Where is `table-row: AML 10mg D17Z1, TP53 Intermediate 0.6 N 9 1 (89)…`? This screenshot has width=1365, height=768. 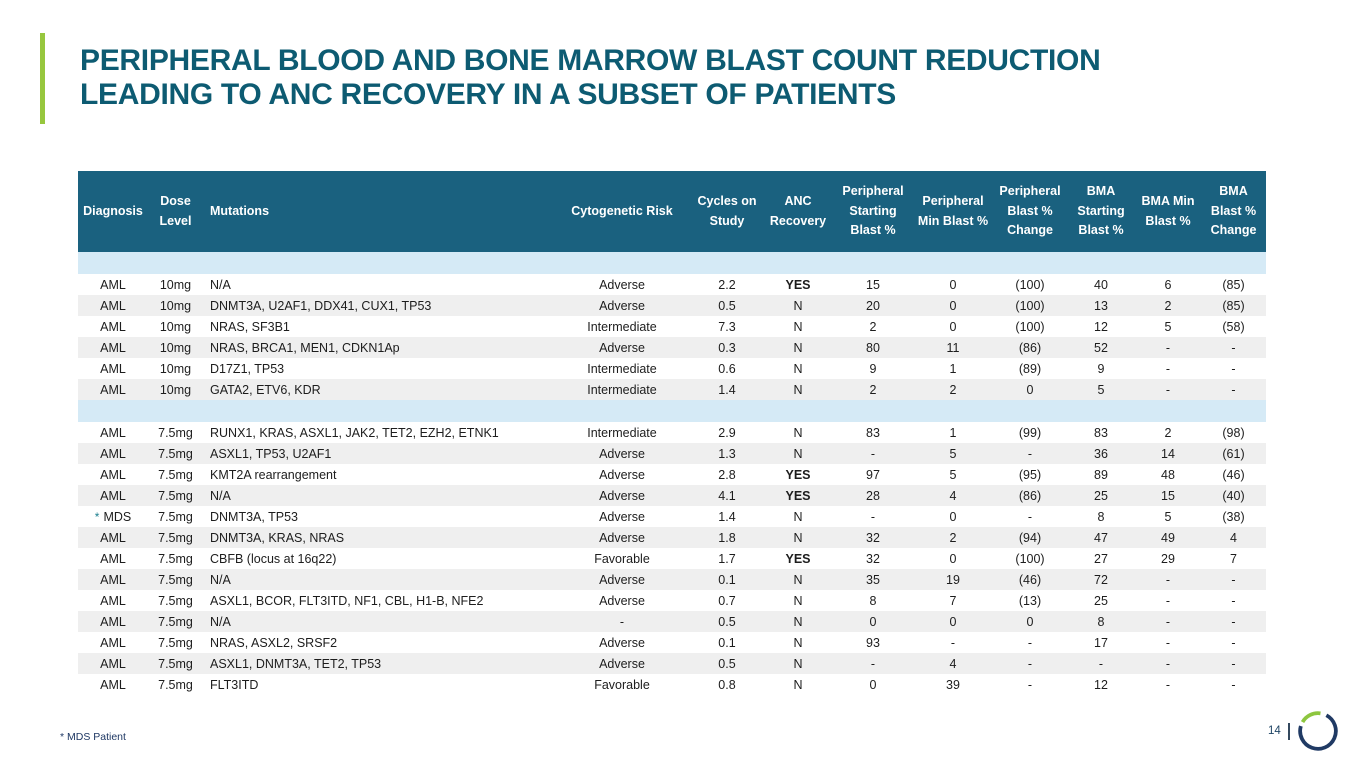 table-row: AML 10mg D17Z1, TP53 Intermediate 0.6 N 9 1 (89)… is located at coordinates (672, 368).